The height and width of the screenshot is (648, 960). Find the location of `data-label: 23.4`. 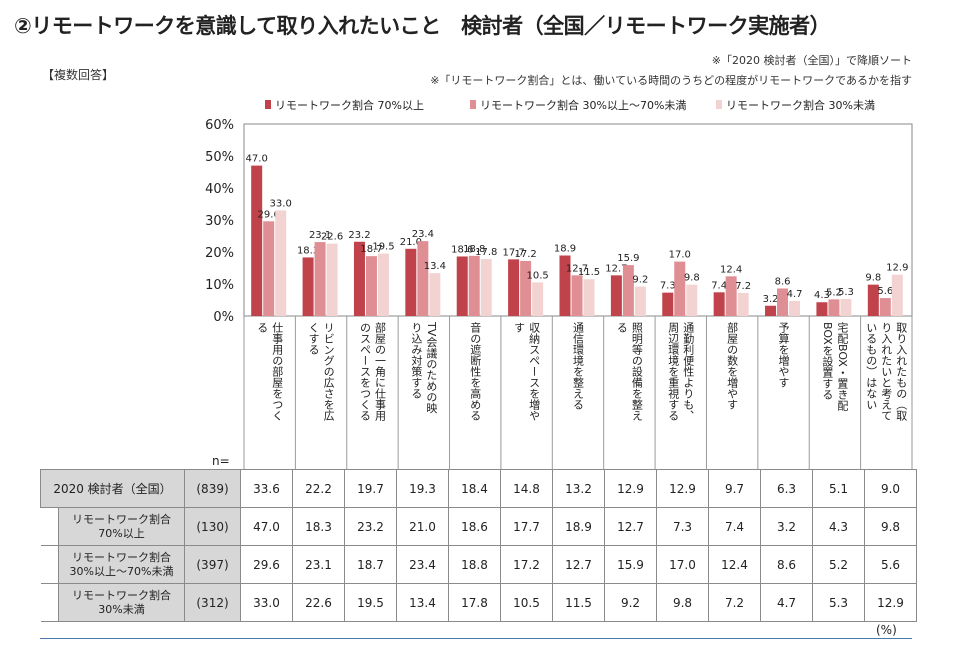

data-label: 23.4 is located at coordinates (423, 234).